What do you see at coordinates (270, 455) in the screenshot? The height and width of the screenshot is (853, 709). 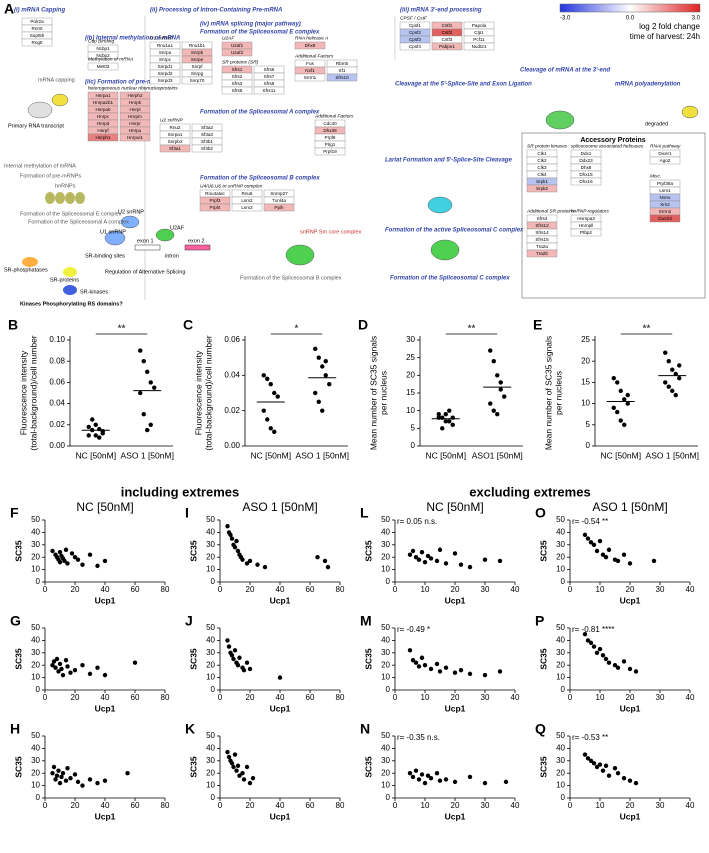 I see `x-tick-label: NC [50nM]` at bounding box center [270, 455].